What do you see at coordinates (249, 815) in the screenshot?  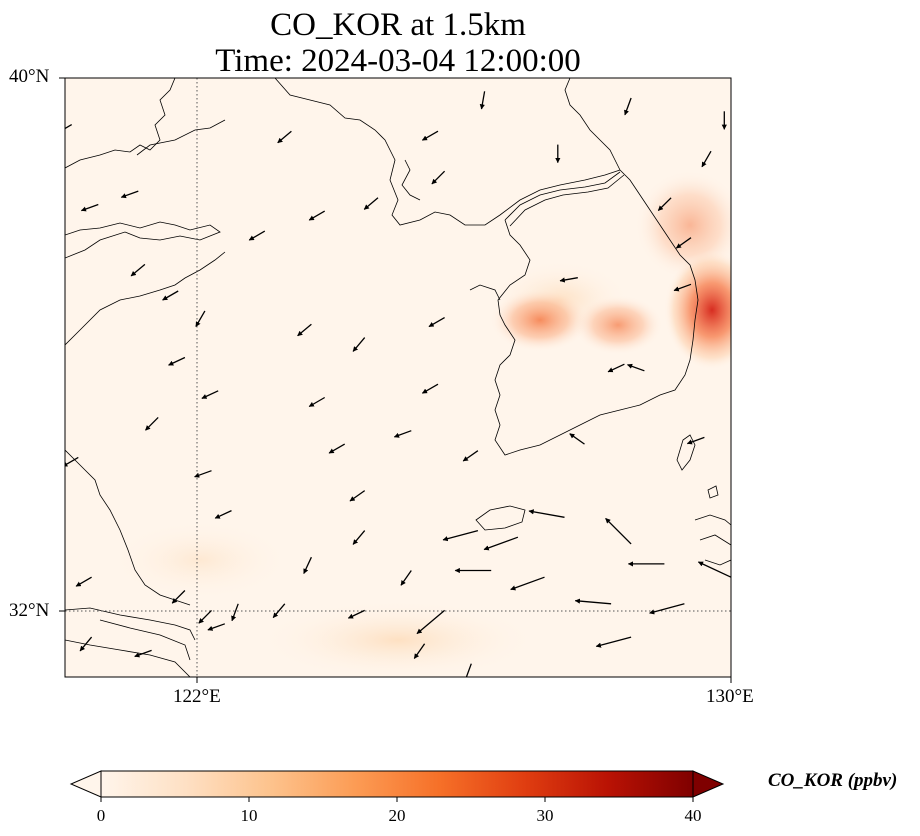 I see `colorbar-tick-label: 10` at bounding box center [249, 815].